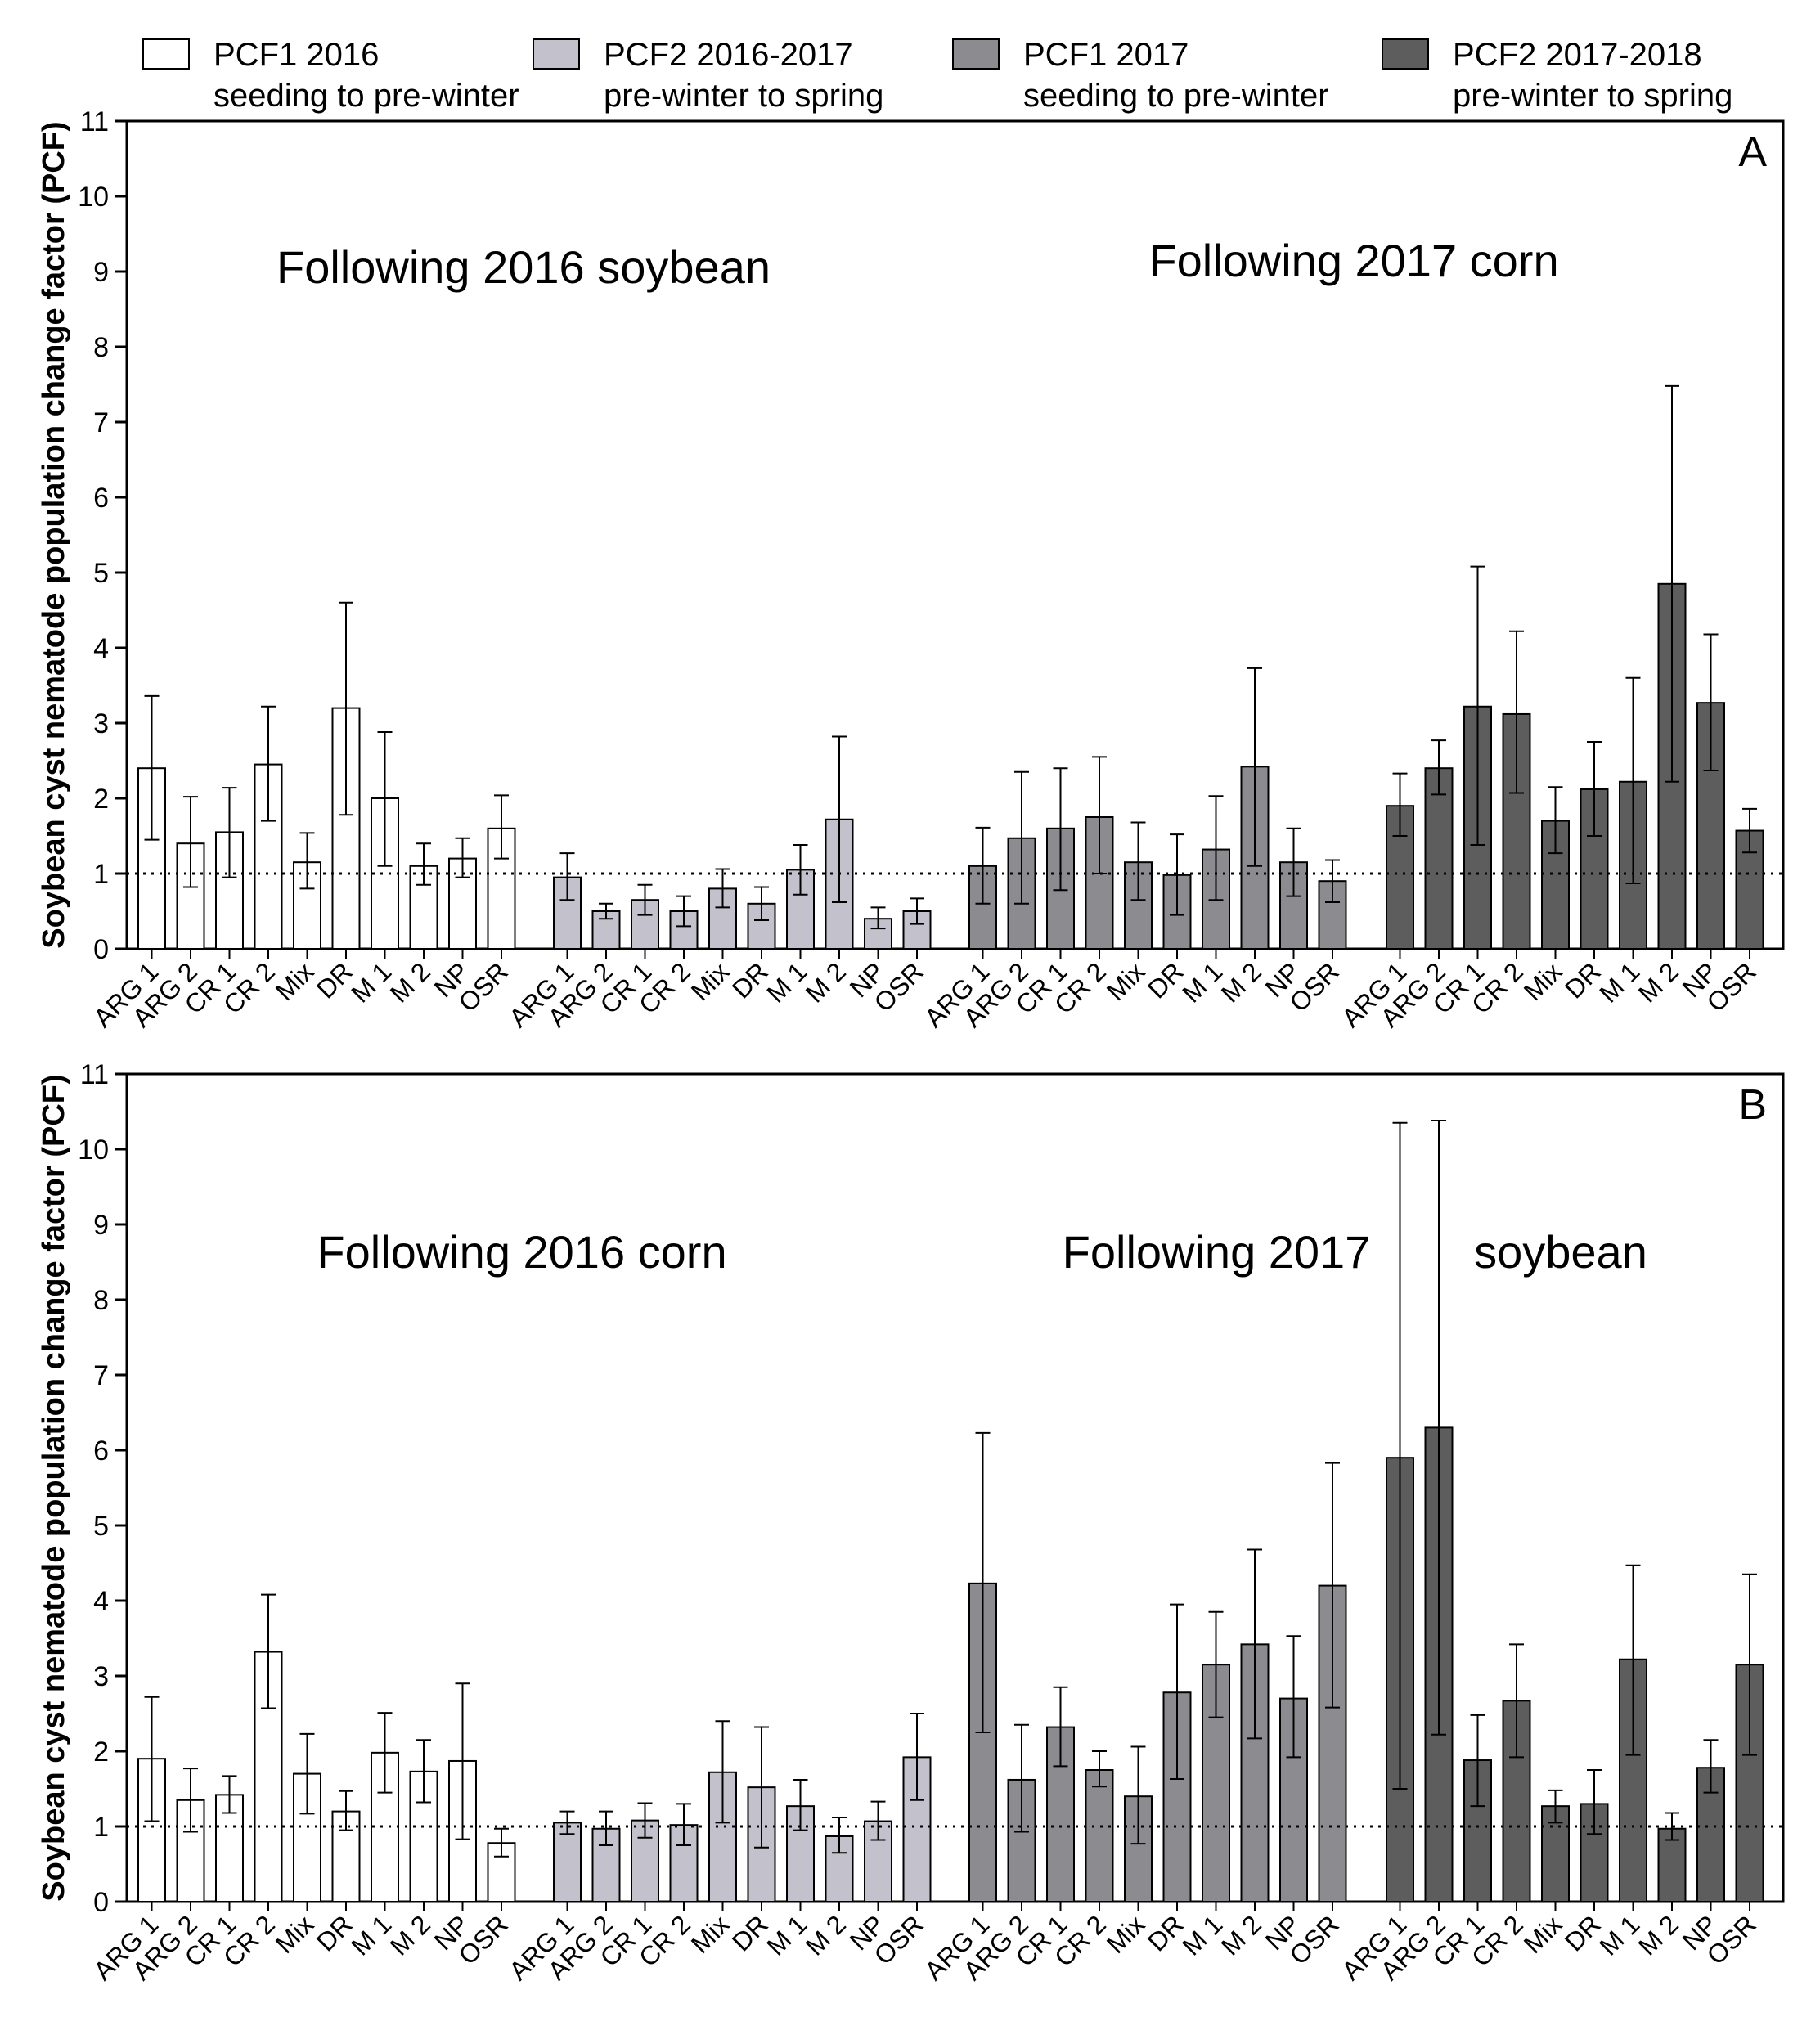  I want to click on group-label: soybean, so click(1561, 1252).